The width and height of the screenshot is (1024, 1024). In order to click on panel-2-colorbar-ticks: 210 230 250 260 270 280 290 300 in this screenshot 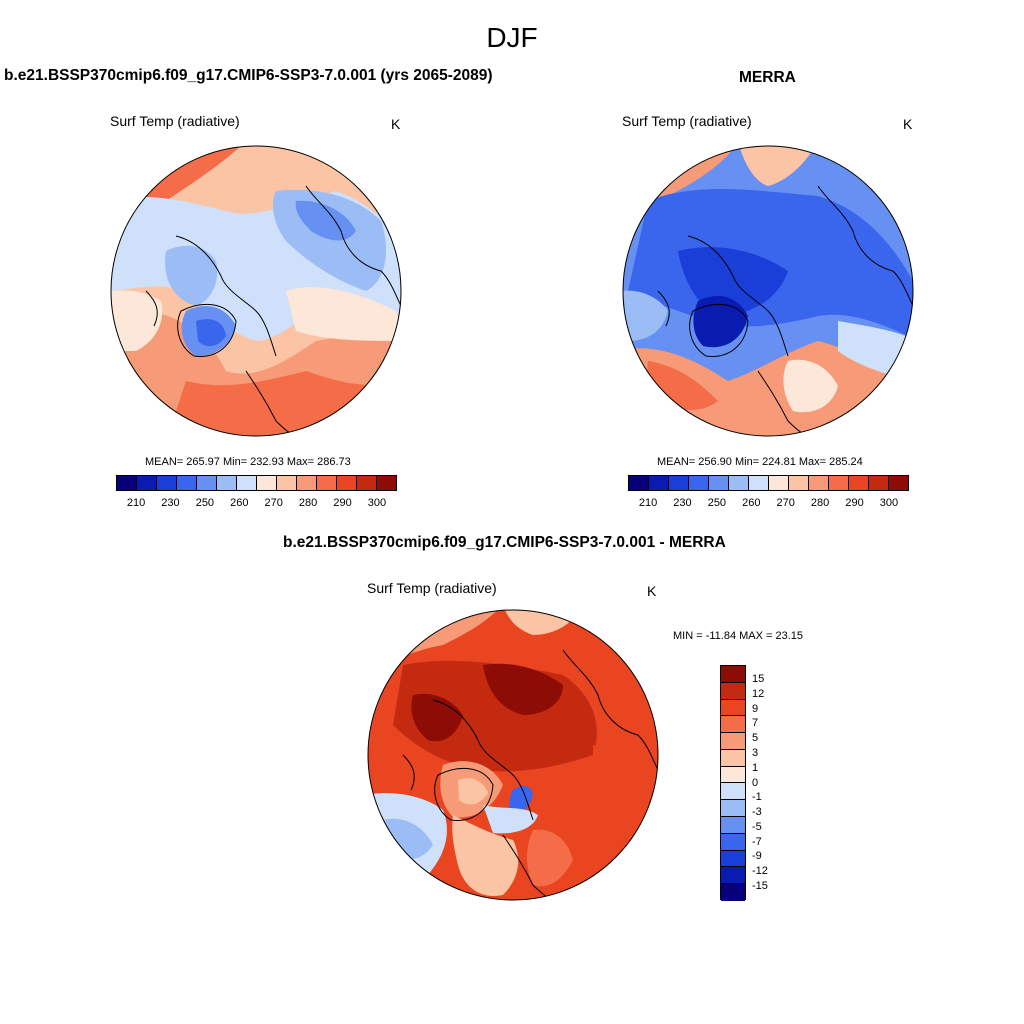, I will do `click(768, 504)`.